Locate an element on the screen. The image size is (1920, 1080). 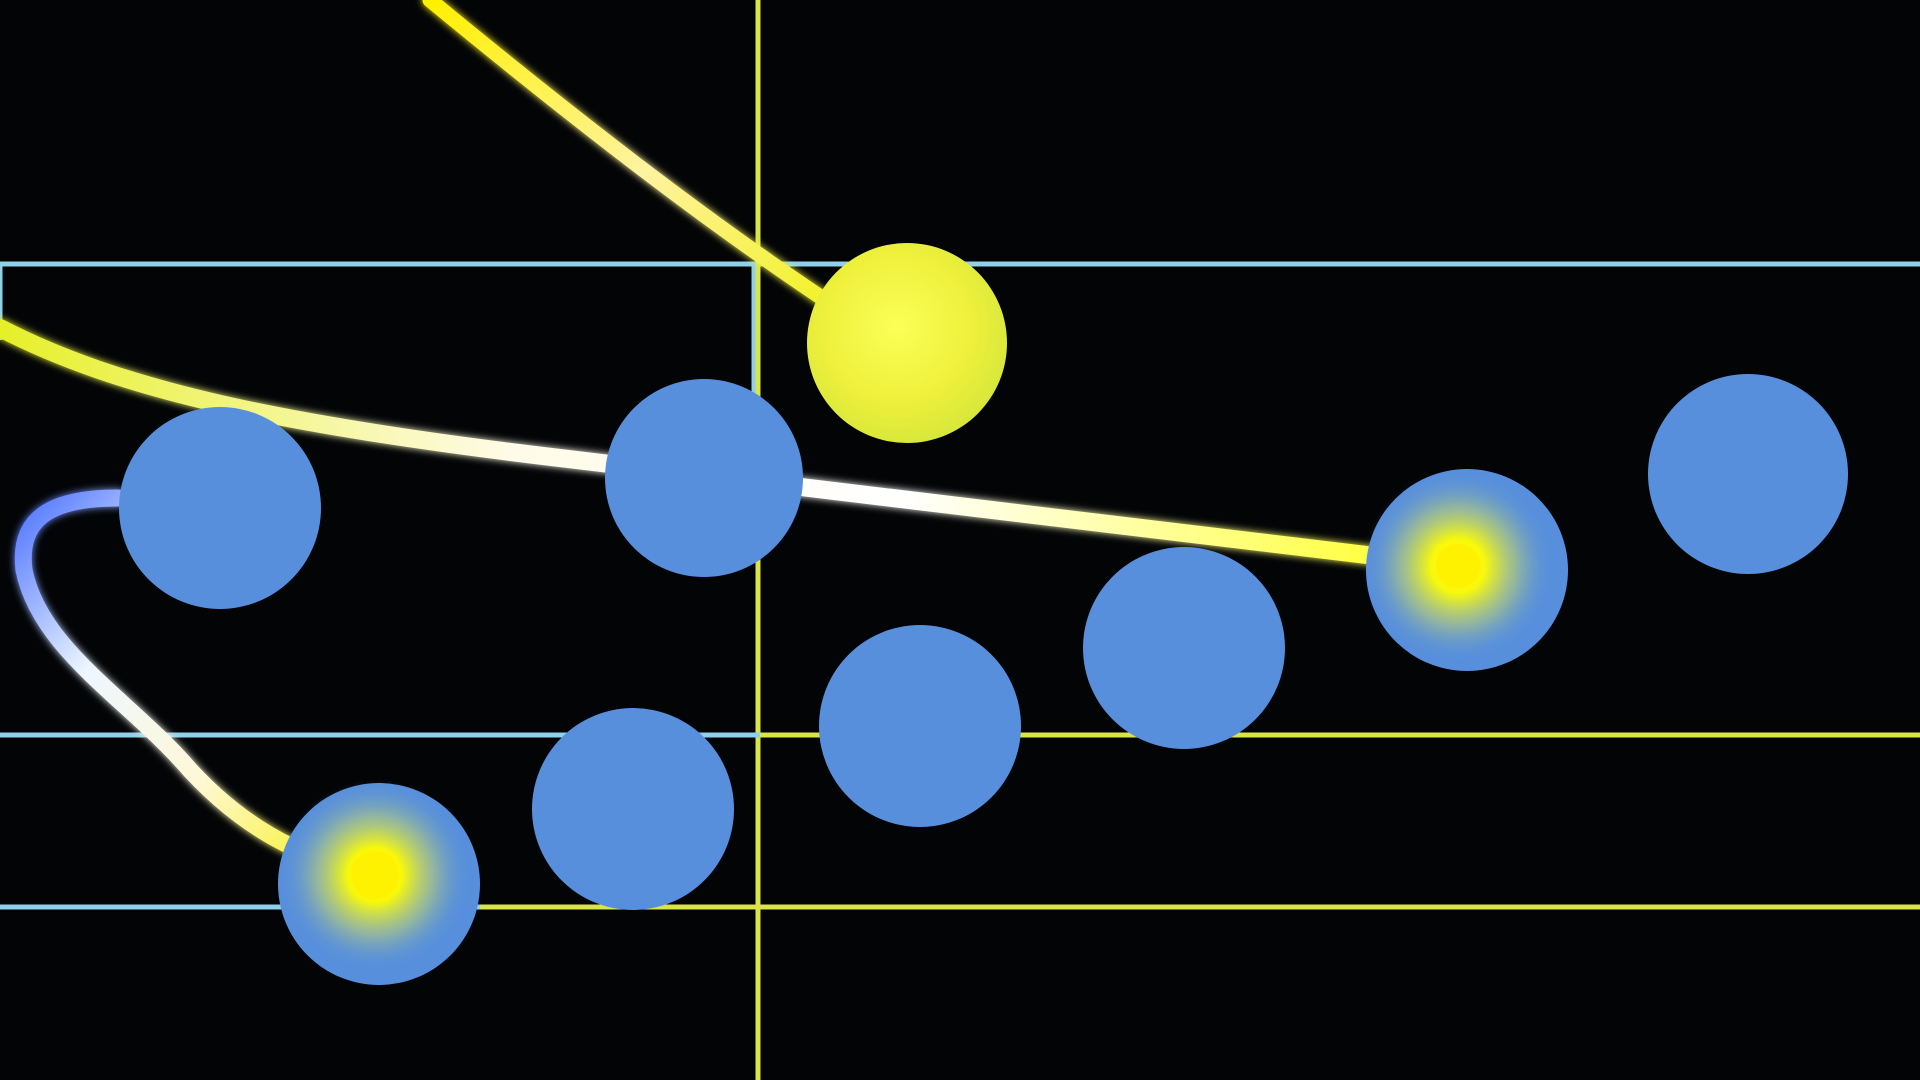
target-1-blue-note is located at coordinates (220, 508).